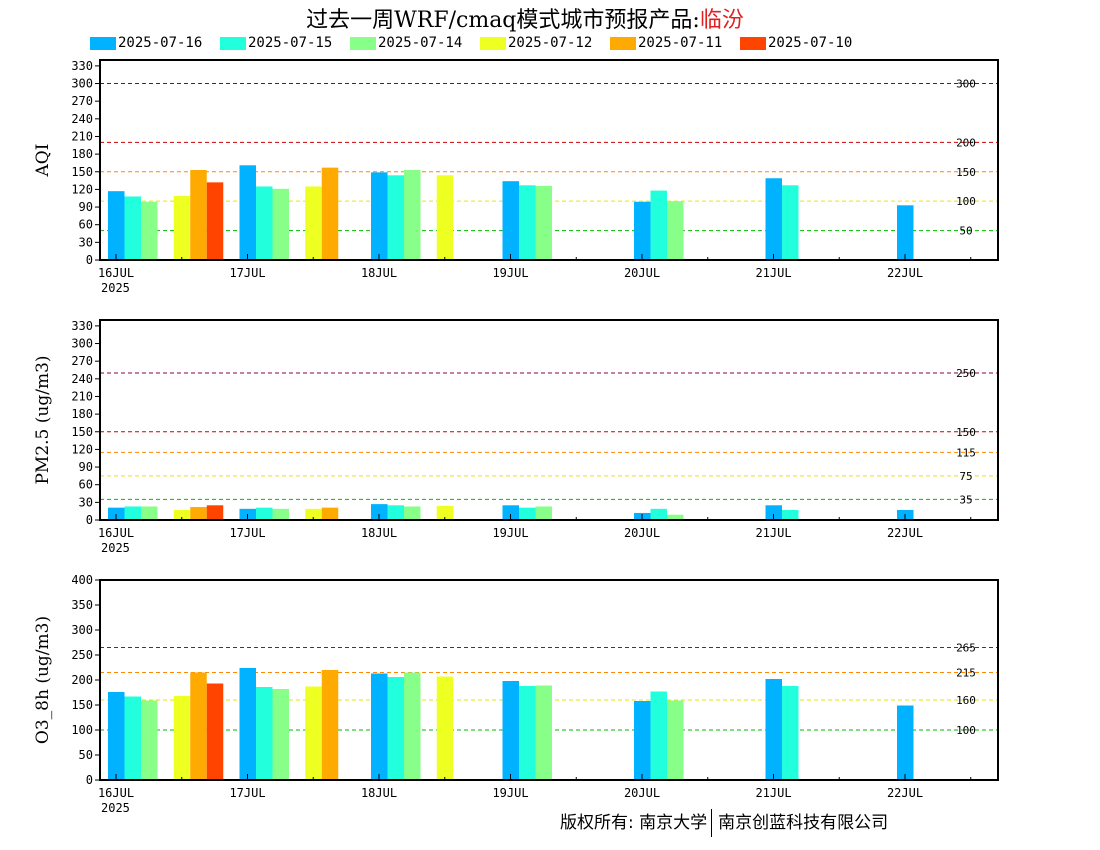  I want to click on threshold-label: 200, so click(966, 142).